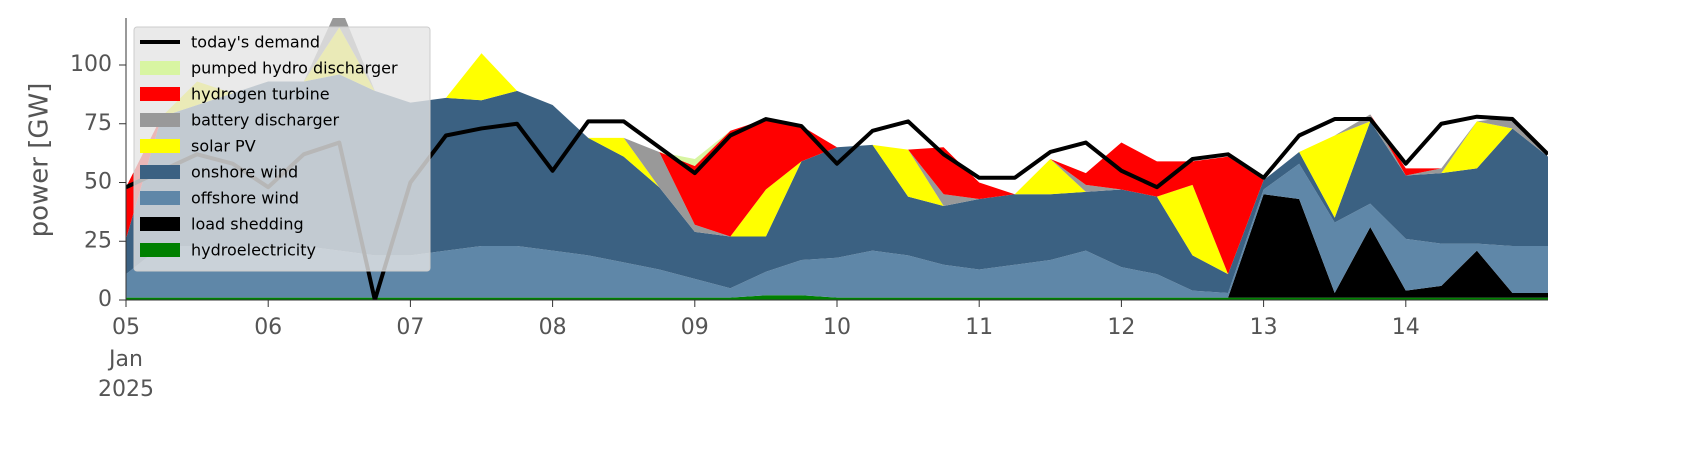  Describe the element at coordinates (1121, 327) in the screenshot. I see `x-tick-label: 12` at that location.